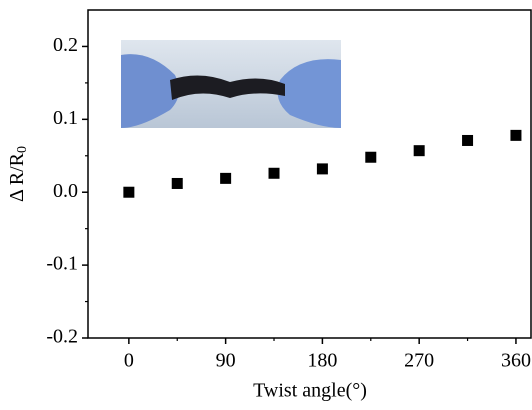  I want to click on y-tick-label: 0.2, so click(65, 45).